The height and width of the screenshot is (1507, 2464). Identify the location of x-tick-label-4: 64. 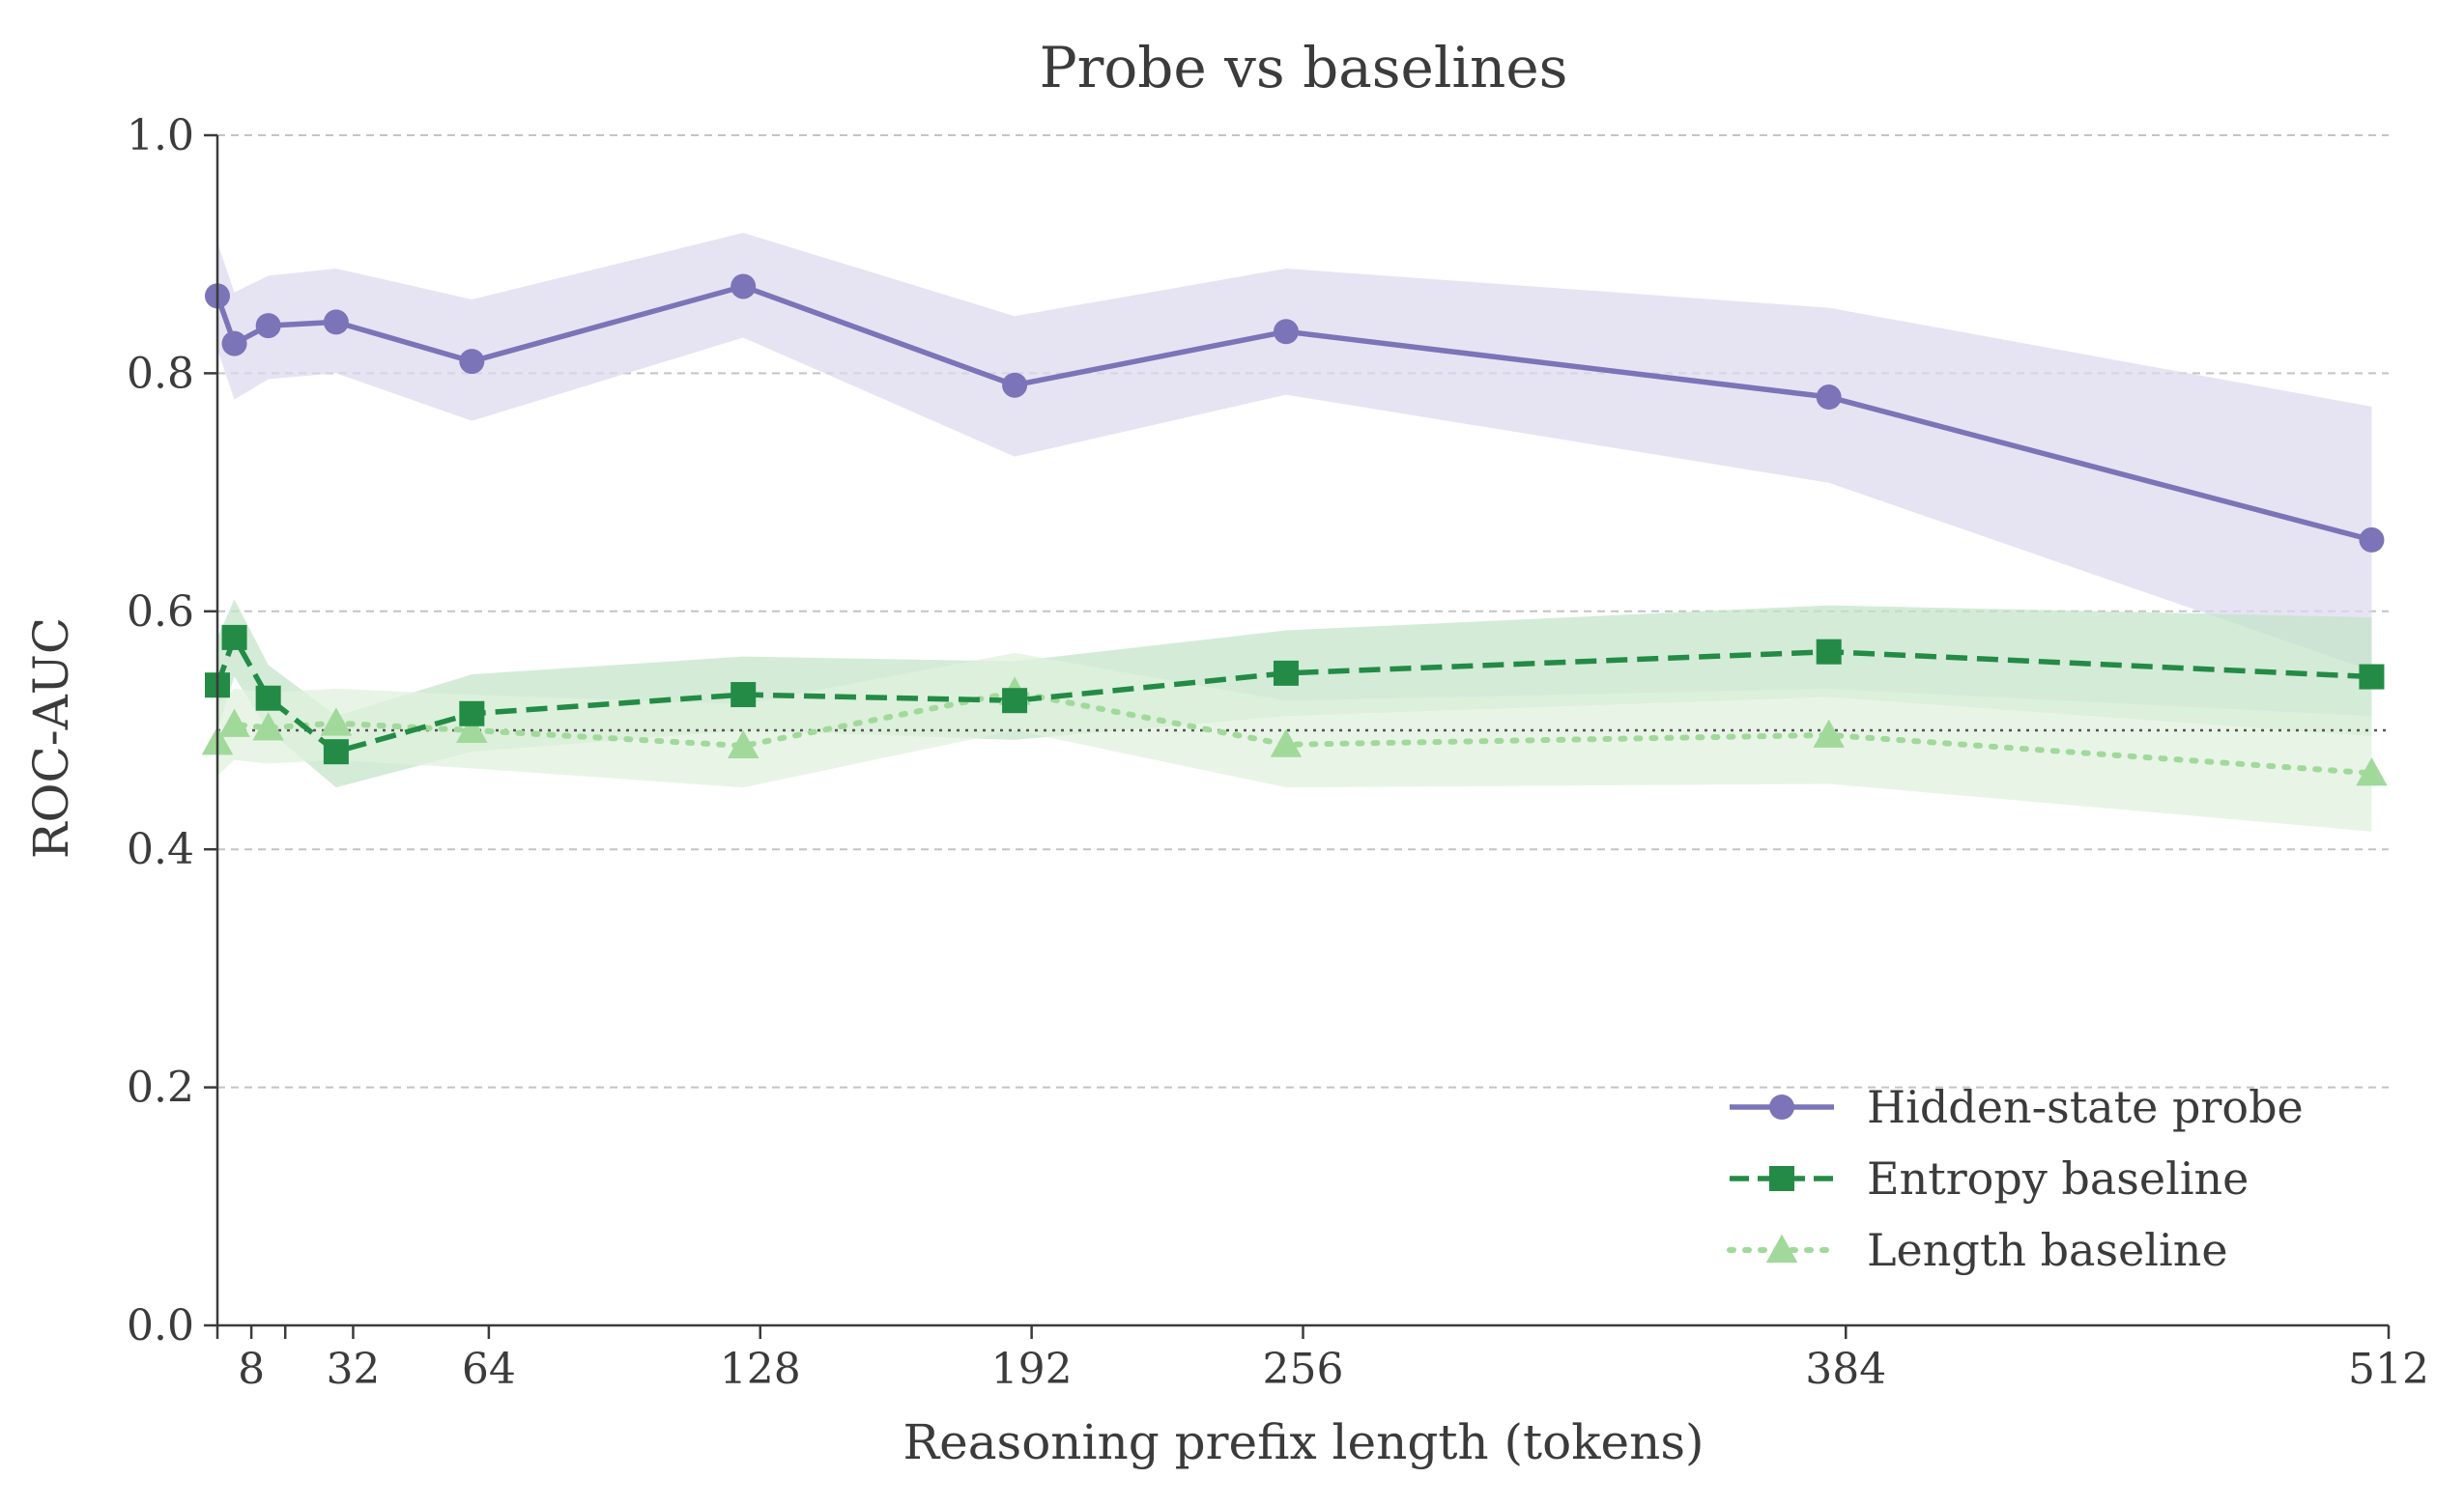
(489, 1369).